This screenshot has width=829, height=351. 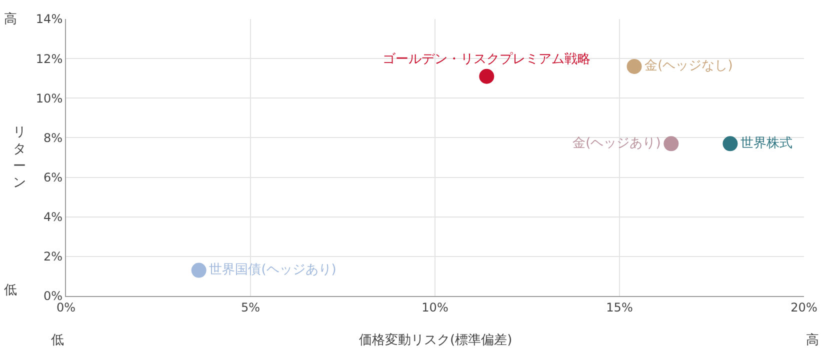 I want to click on y-axis-title: リターン, so click(x=19, y=158).